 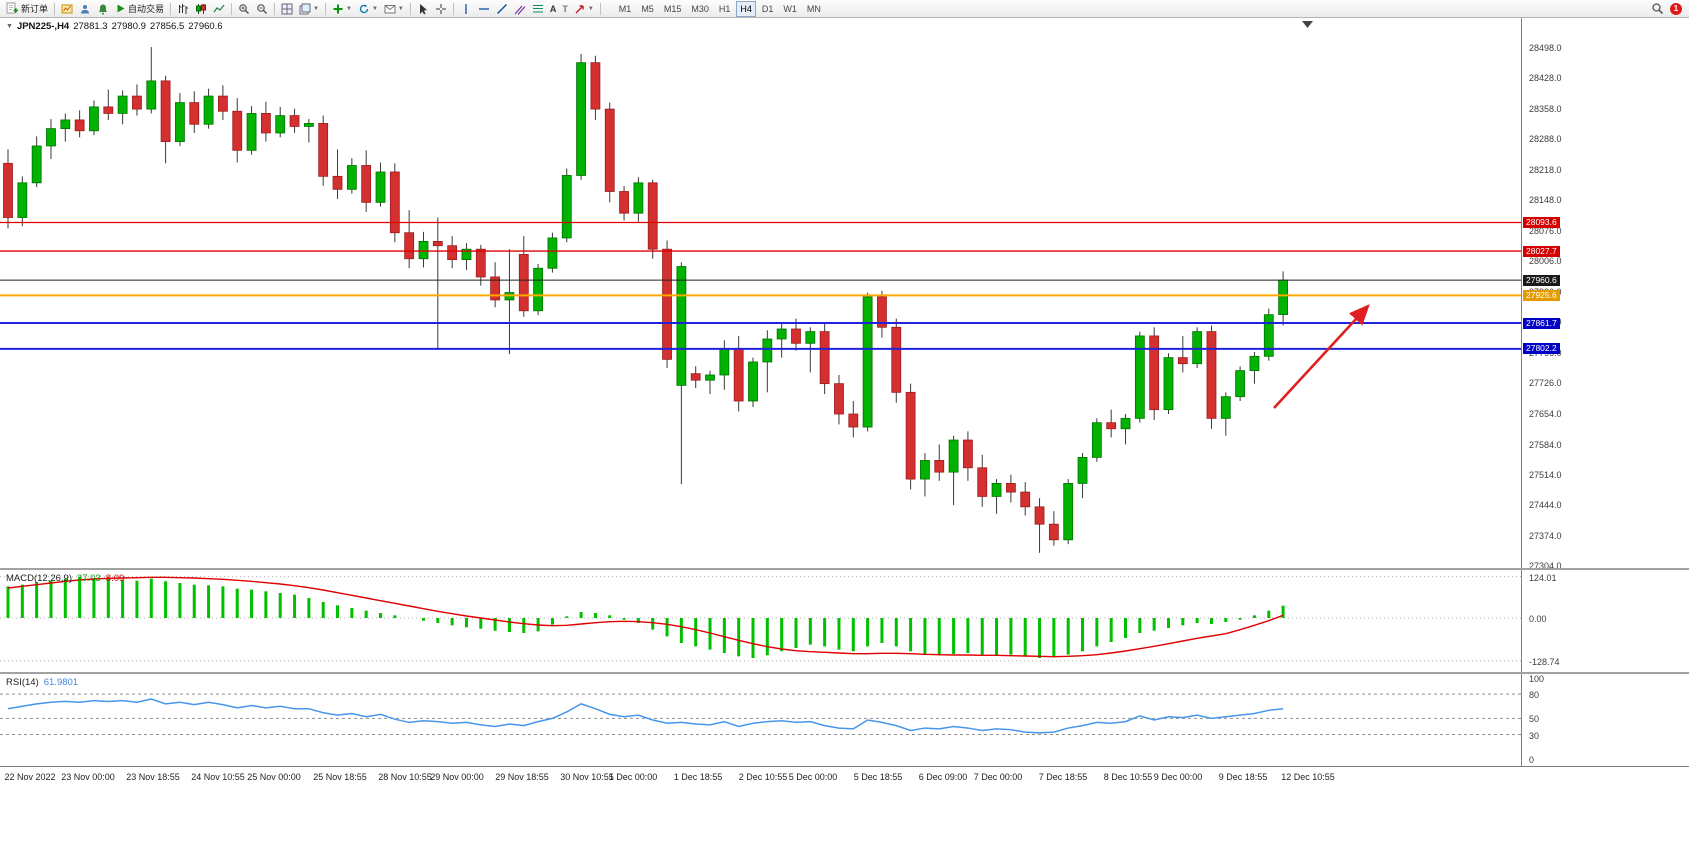 I want to click on ohlc-open: 27881.3, so click(x=90, y=26).